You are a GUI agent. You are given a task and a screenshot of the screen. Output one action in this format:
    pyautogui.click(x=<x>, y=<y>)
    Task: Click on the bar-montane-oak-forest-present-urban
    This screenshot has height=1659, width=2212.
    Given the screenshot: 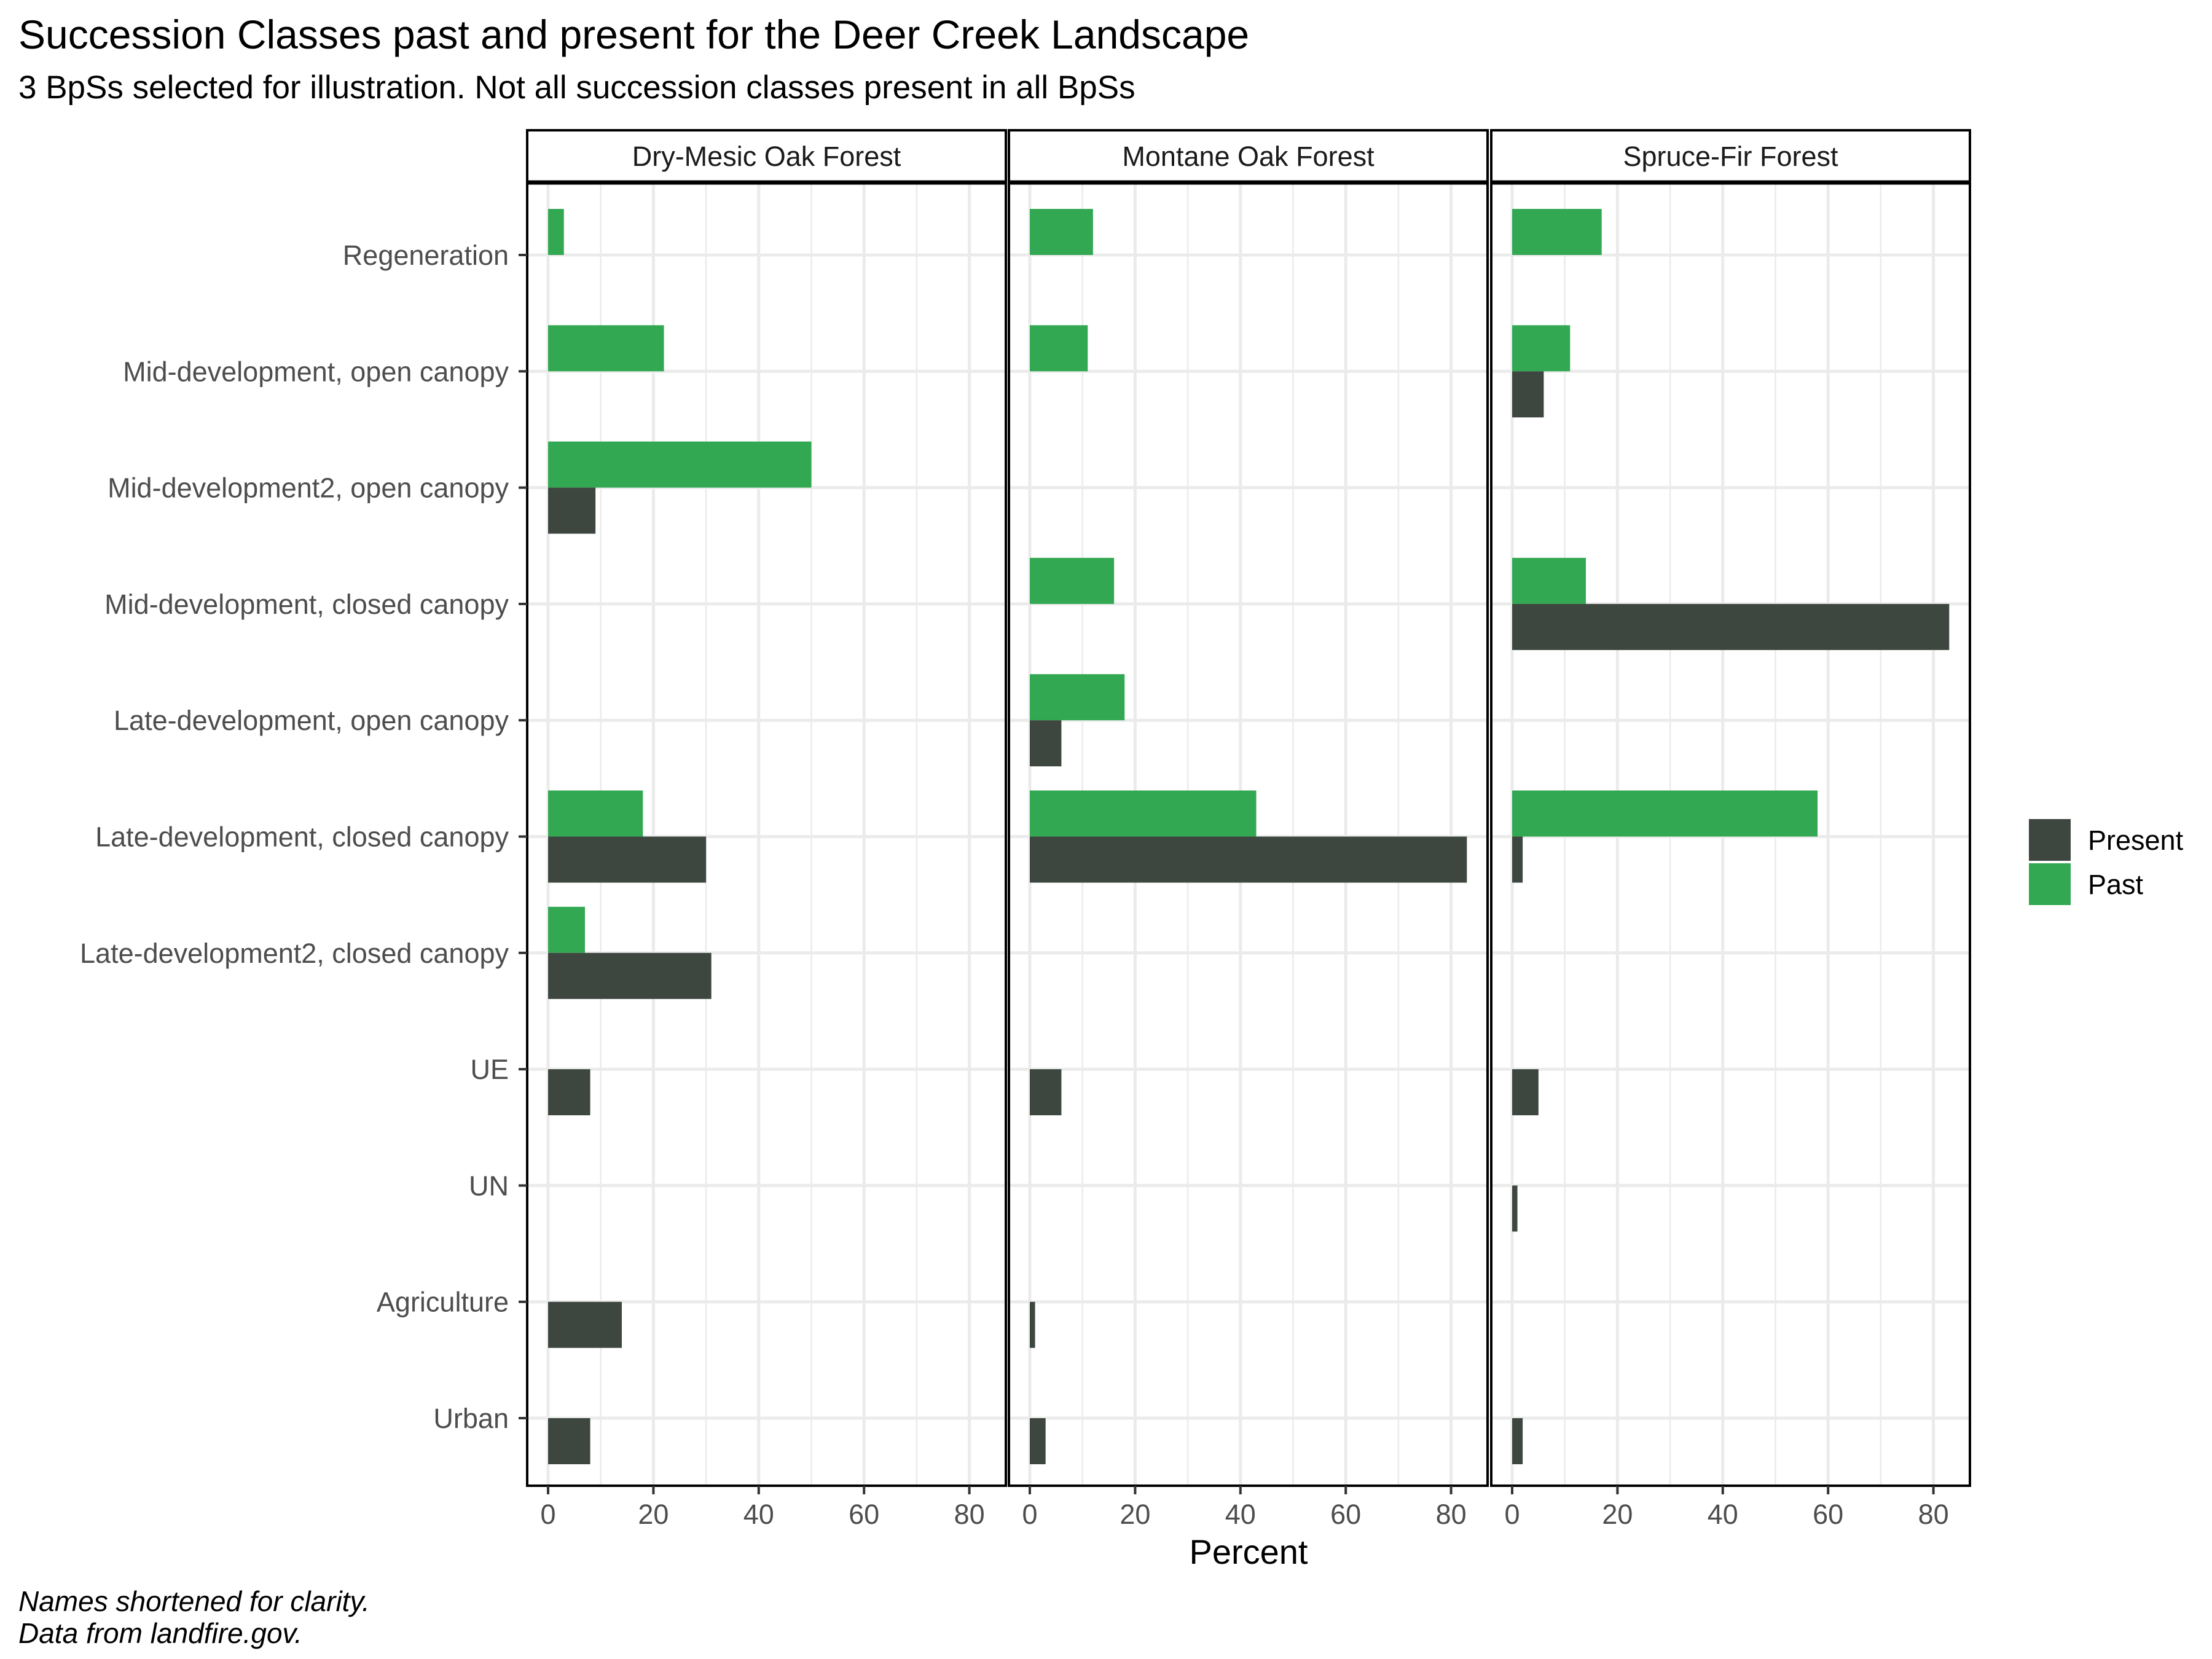 What is the action you would take?
    pyautogui.click(x=1038, y=1441)
    